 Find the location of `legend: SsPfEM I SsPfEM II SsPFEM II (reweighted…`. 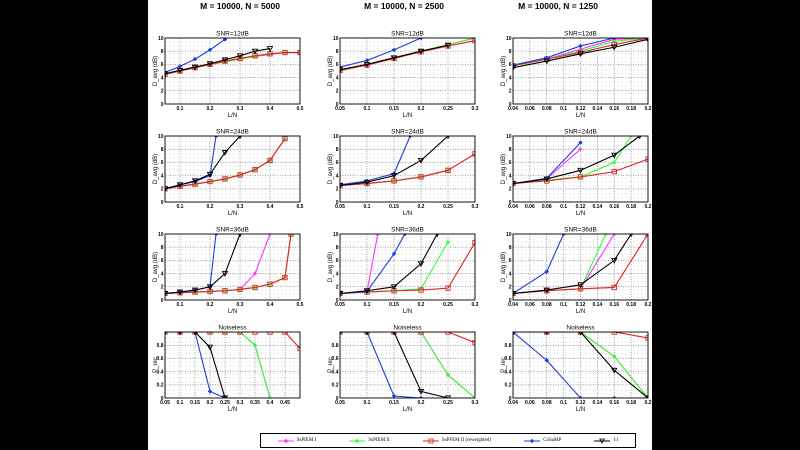

legend: SsPfEM I SsPfEM II SsPFEM II (reweighted… is located at coordinates (448, 440).